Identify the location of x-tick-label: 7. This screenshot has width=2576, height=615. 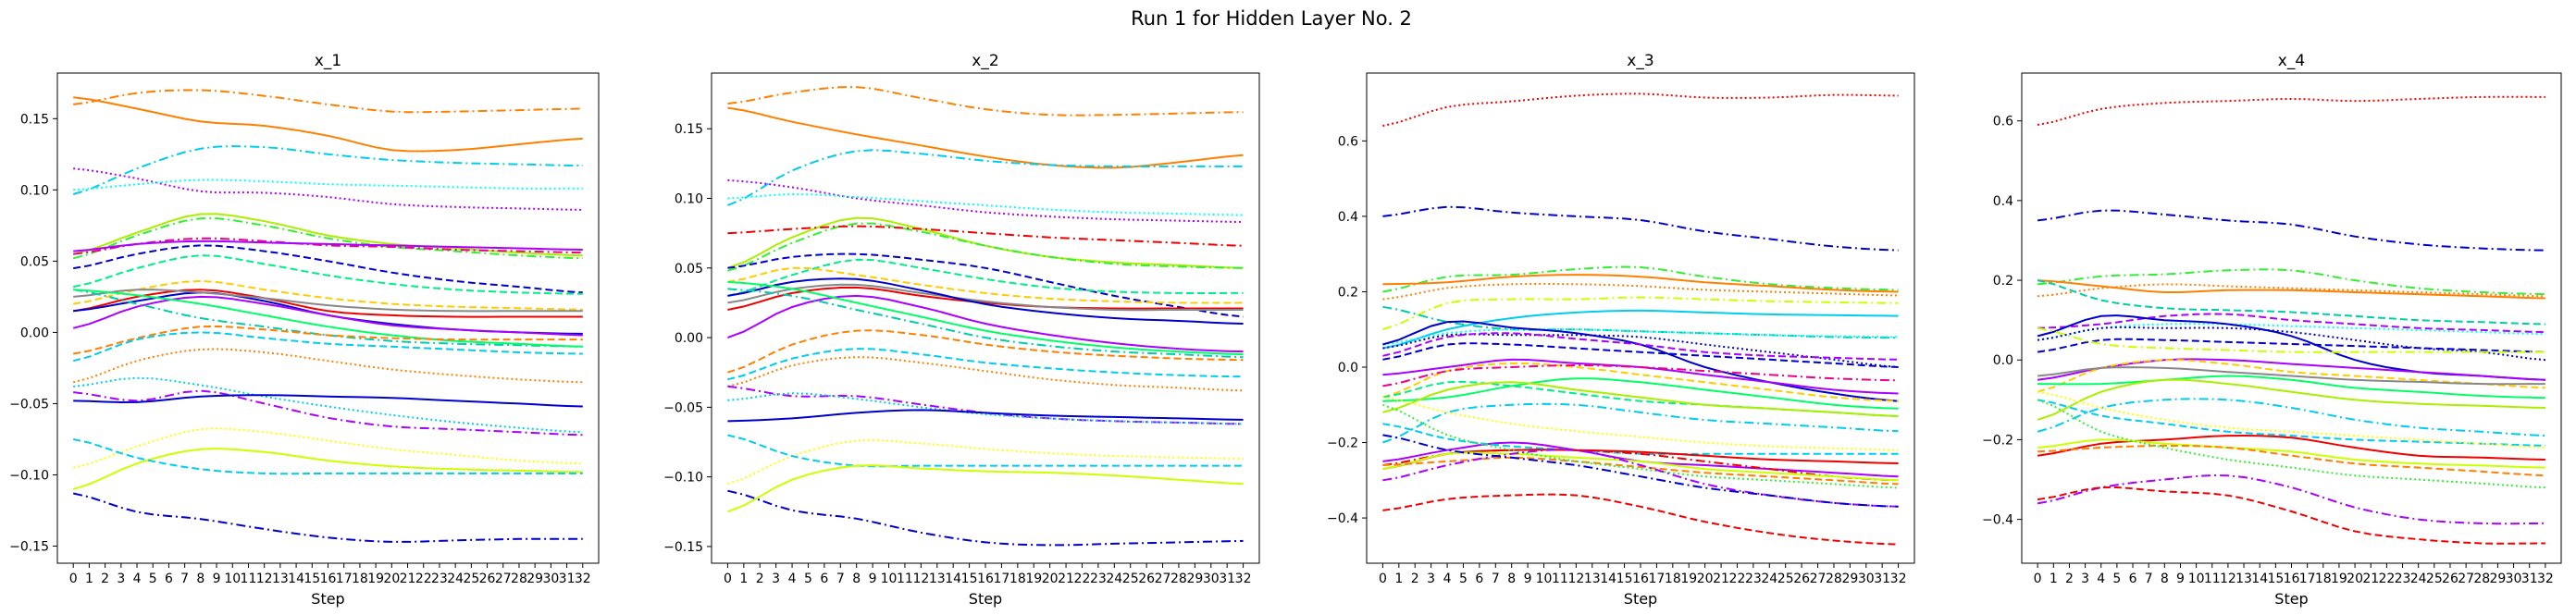
(841, 579).